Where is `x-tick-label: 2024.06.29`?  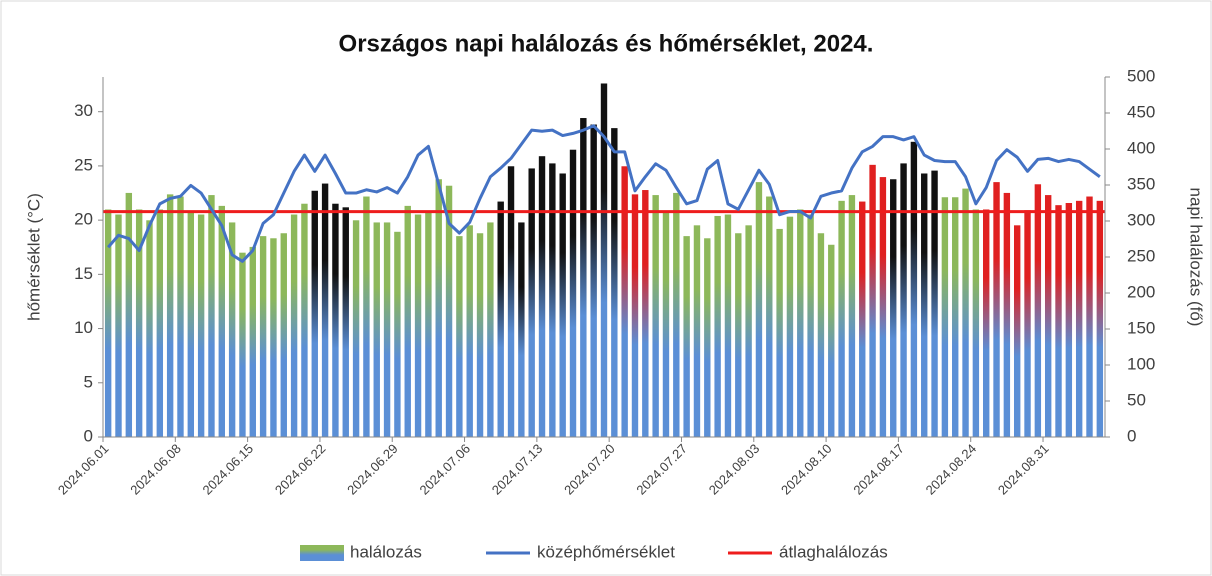
x-tick-label: 2024.06.29 is located at coordinates (372, 469).